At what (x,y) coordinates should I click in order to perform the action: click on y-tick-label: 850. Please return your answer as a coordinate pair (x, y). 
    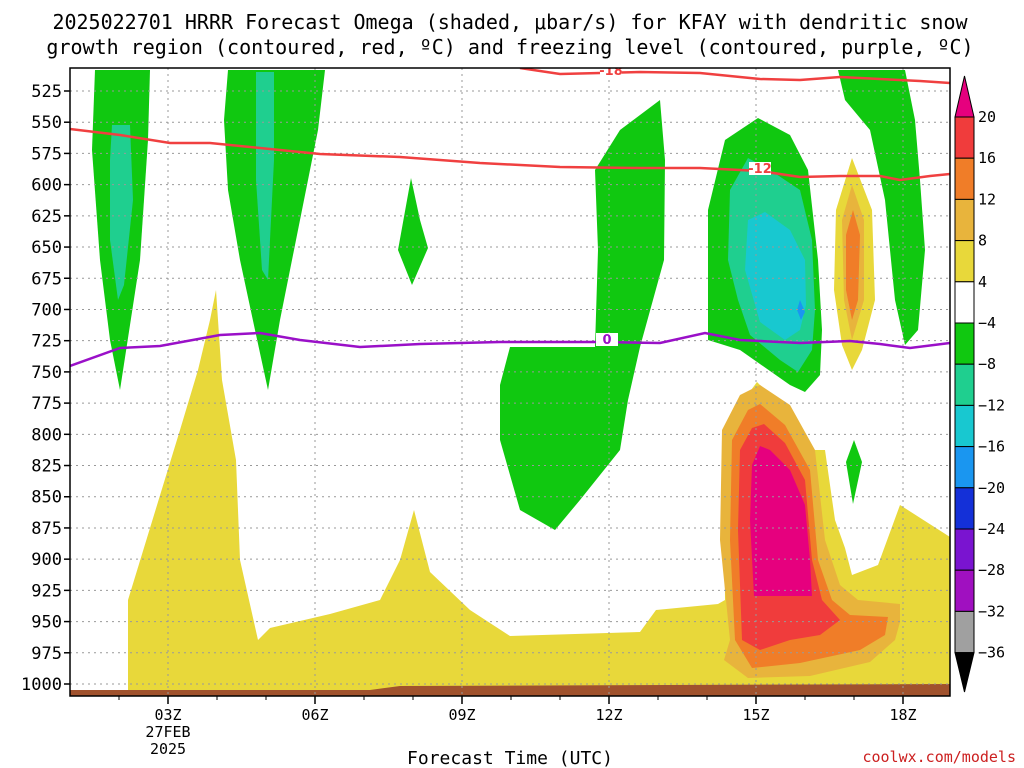
    Looking at the image, I should click on (46, 498).